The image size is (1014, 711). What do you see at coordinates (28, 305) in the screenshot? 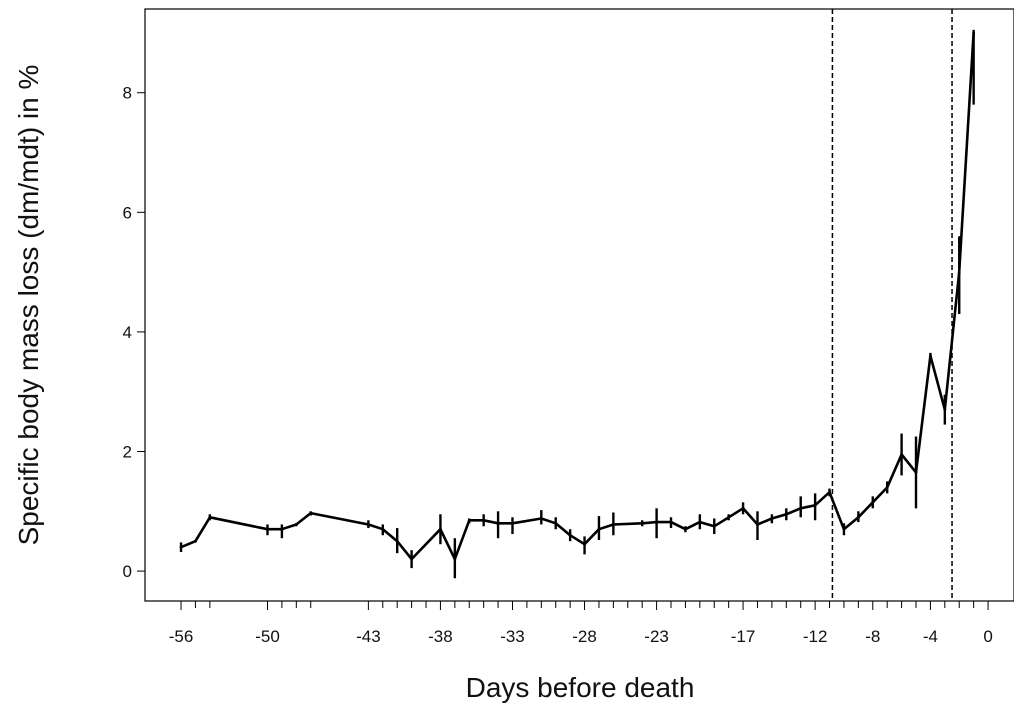
I see `y-axis-label: Specific body mass loss (dm/mdt) in %` at bounding box center [28, 305].